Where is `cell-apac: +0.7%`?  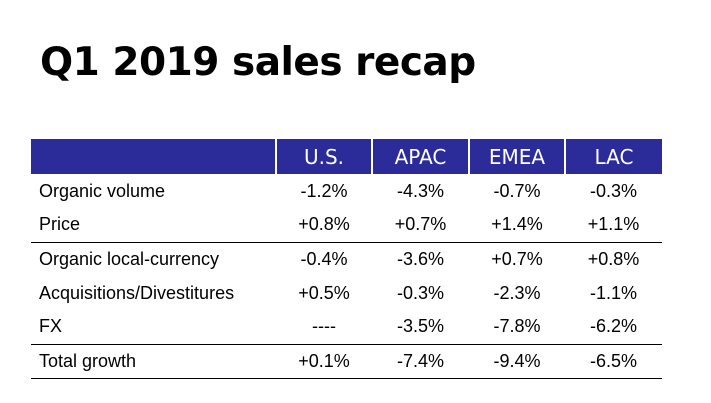
cell-apac: +0.7% is located at coordinates (420, 224).